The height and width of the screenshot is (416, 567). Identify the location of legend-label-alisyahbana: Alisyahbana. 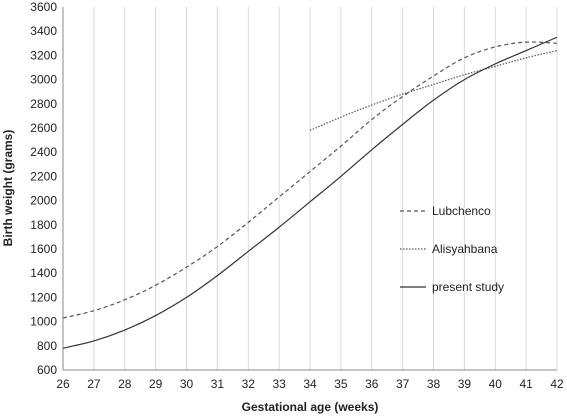
(465, 249).